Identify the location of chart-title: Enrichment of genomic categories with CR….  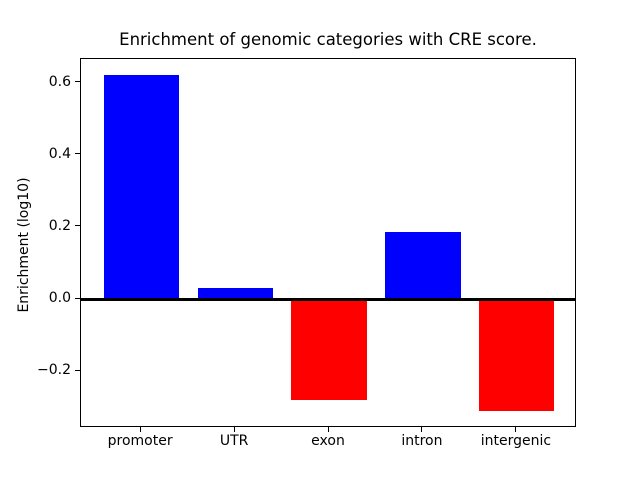
(328, 39).